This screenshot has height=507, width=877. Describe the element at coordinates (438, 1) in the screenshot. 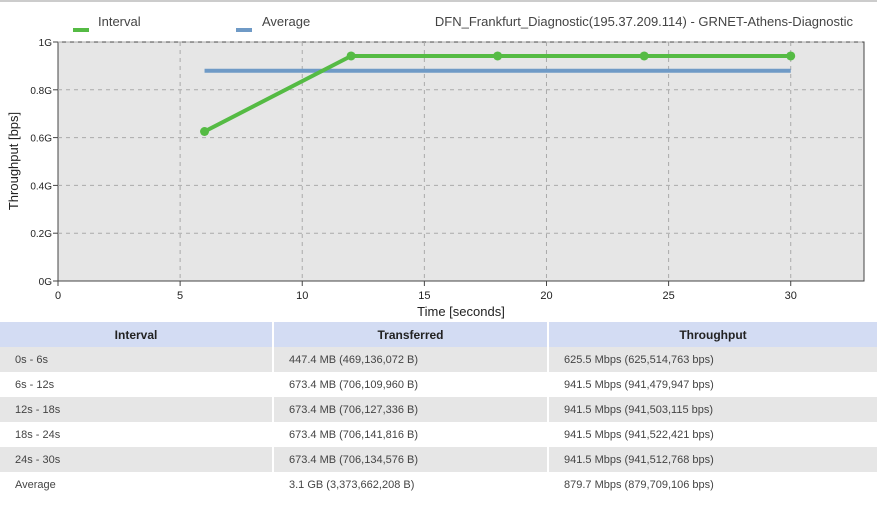

I see `top-border` at that location.